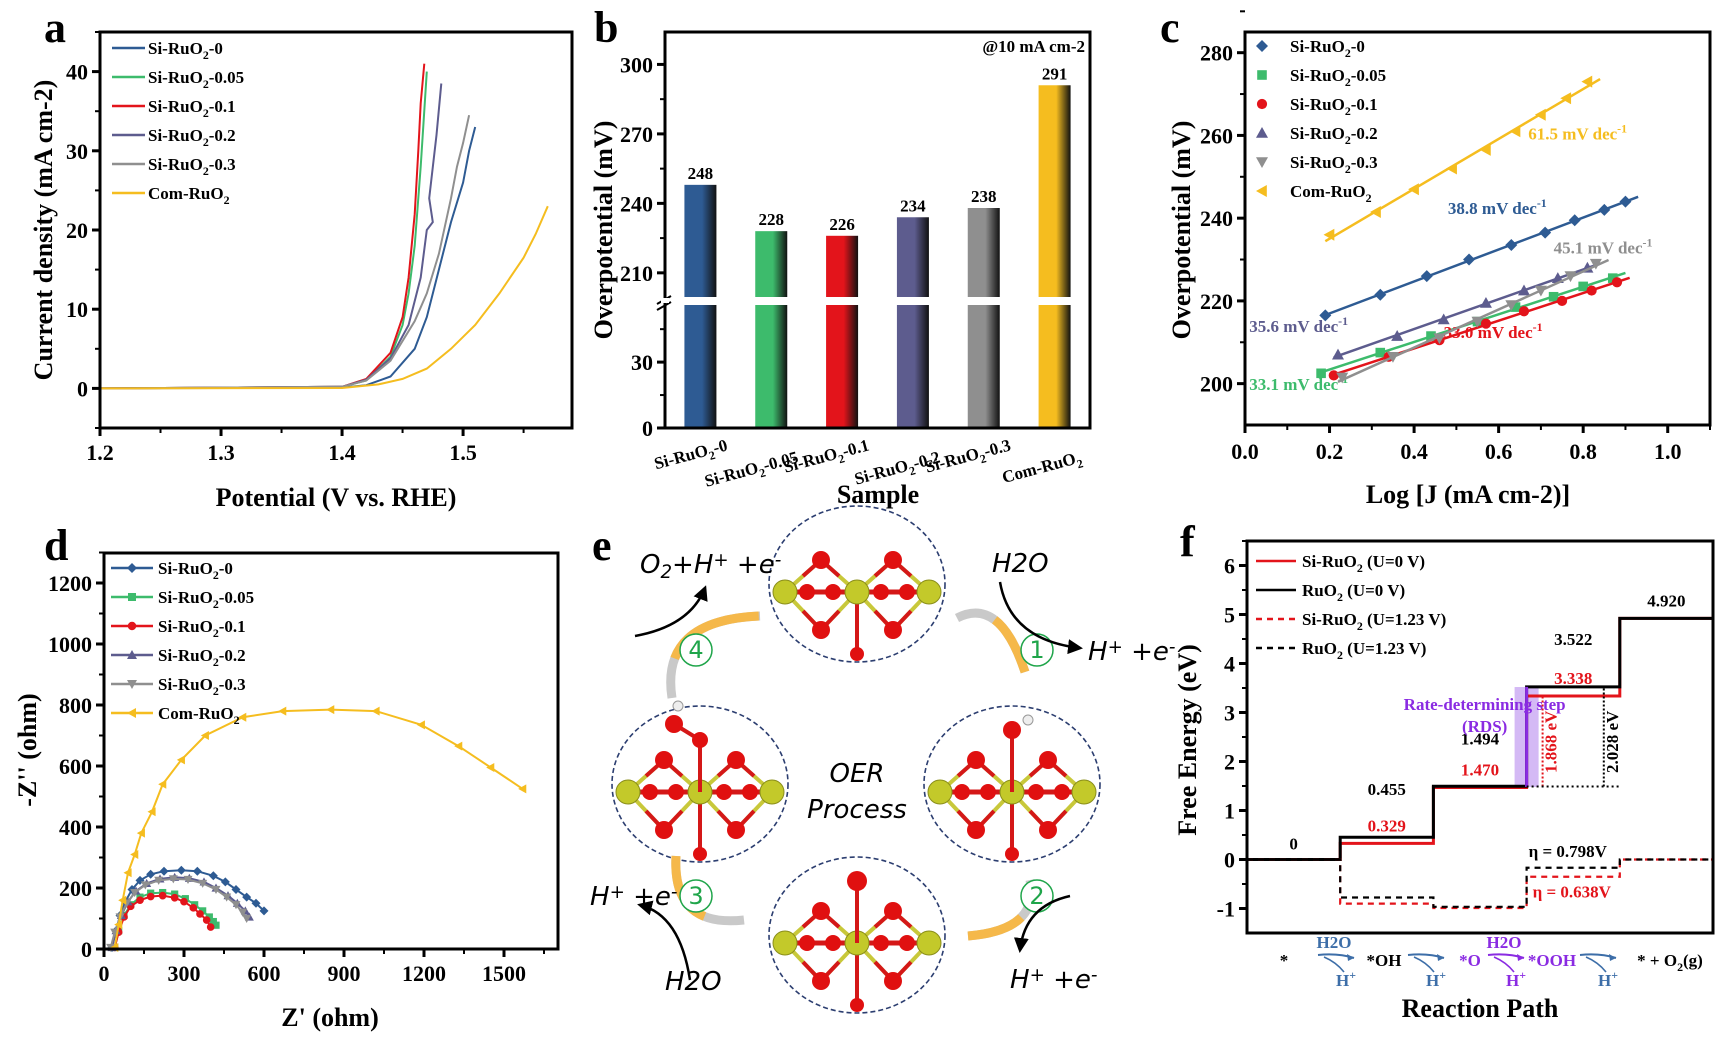 The height and width of the screenshot is (1041, 1726). Describe the element at coordinates (1374, 621) in the screenshot. I see `legend-label: Si-RuO2 (U=1.23 V)` at that location.